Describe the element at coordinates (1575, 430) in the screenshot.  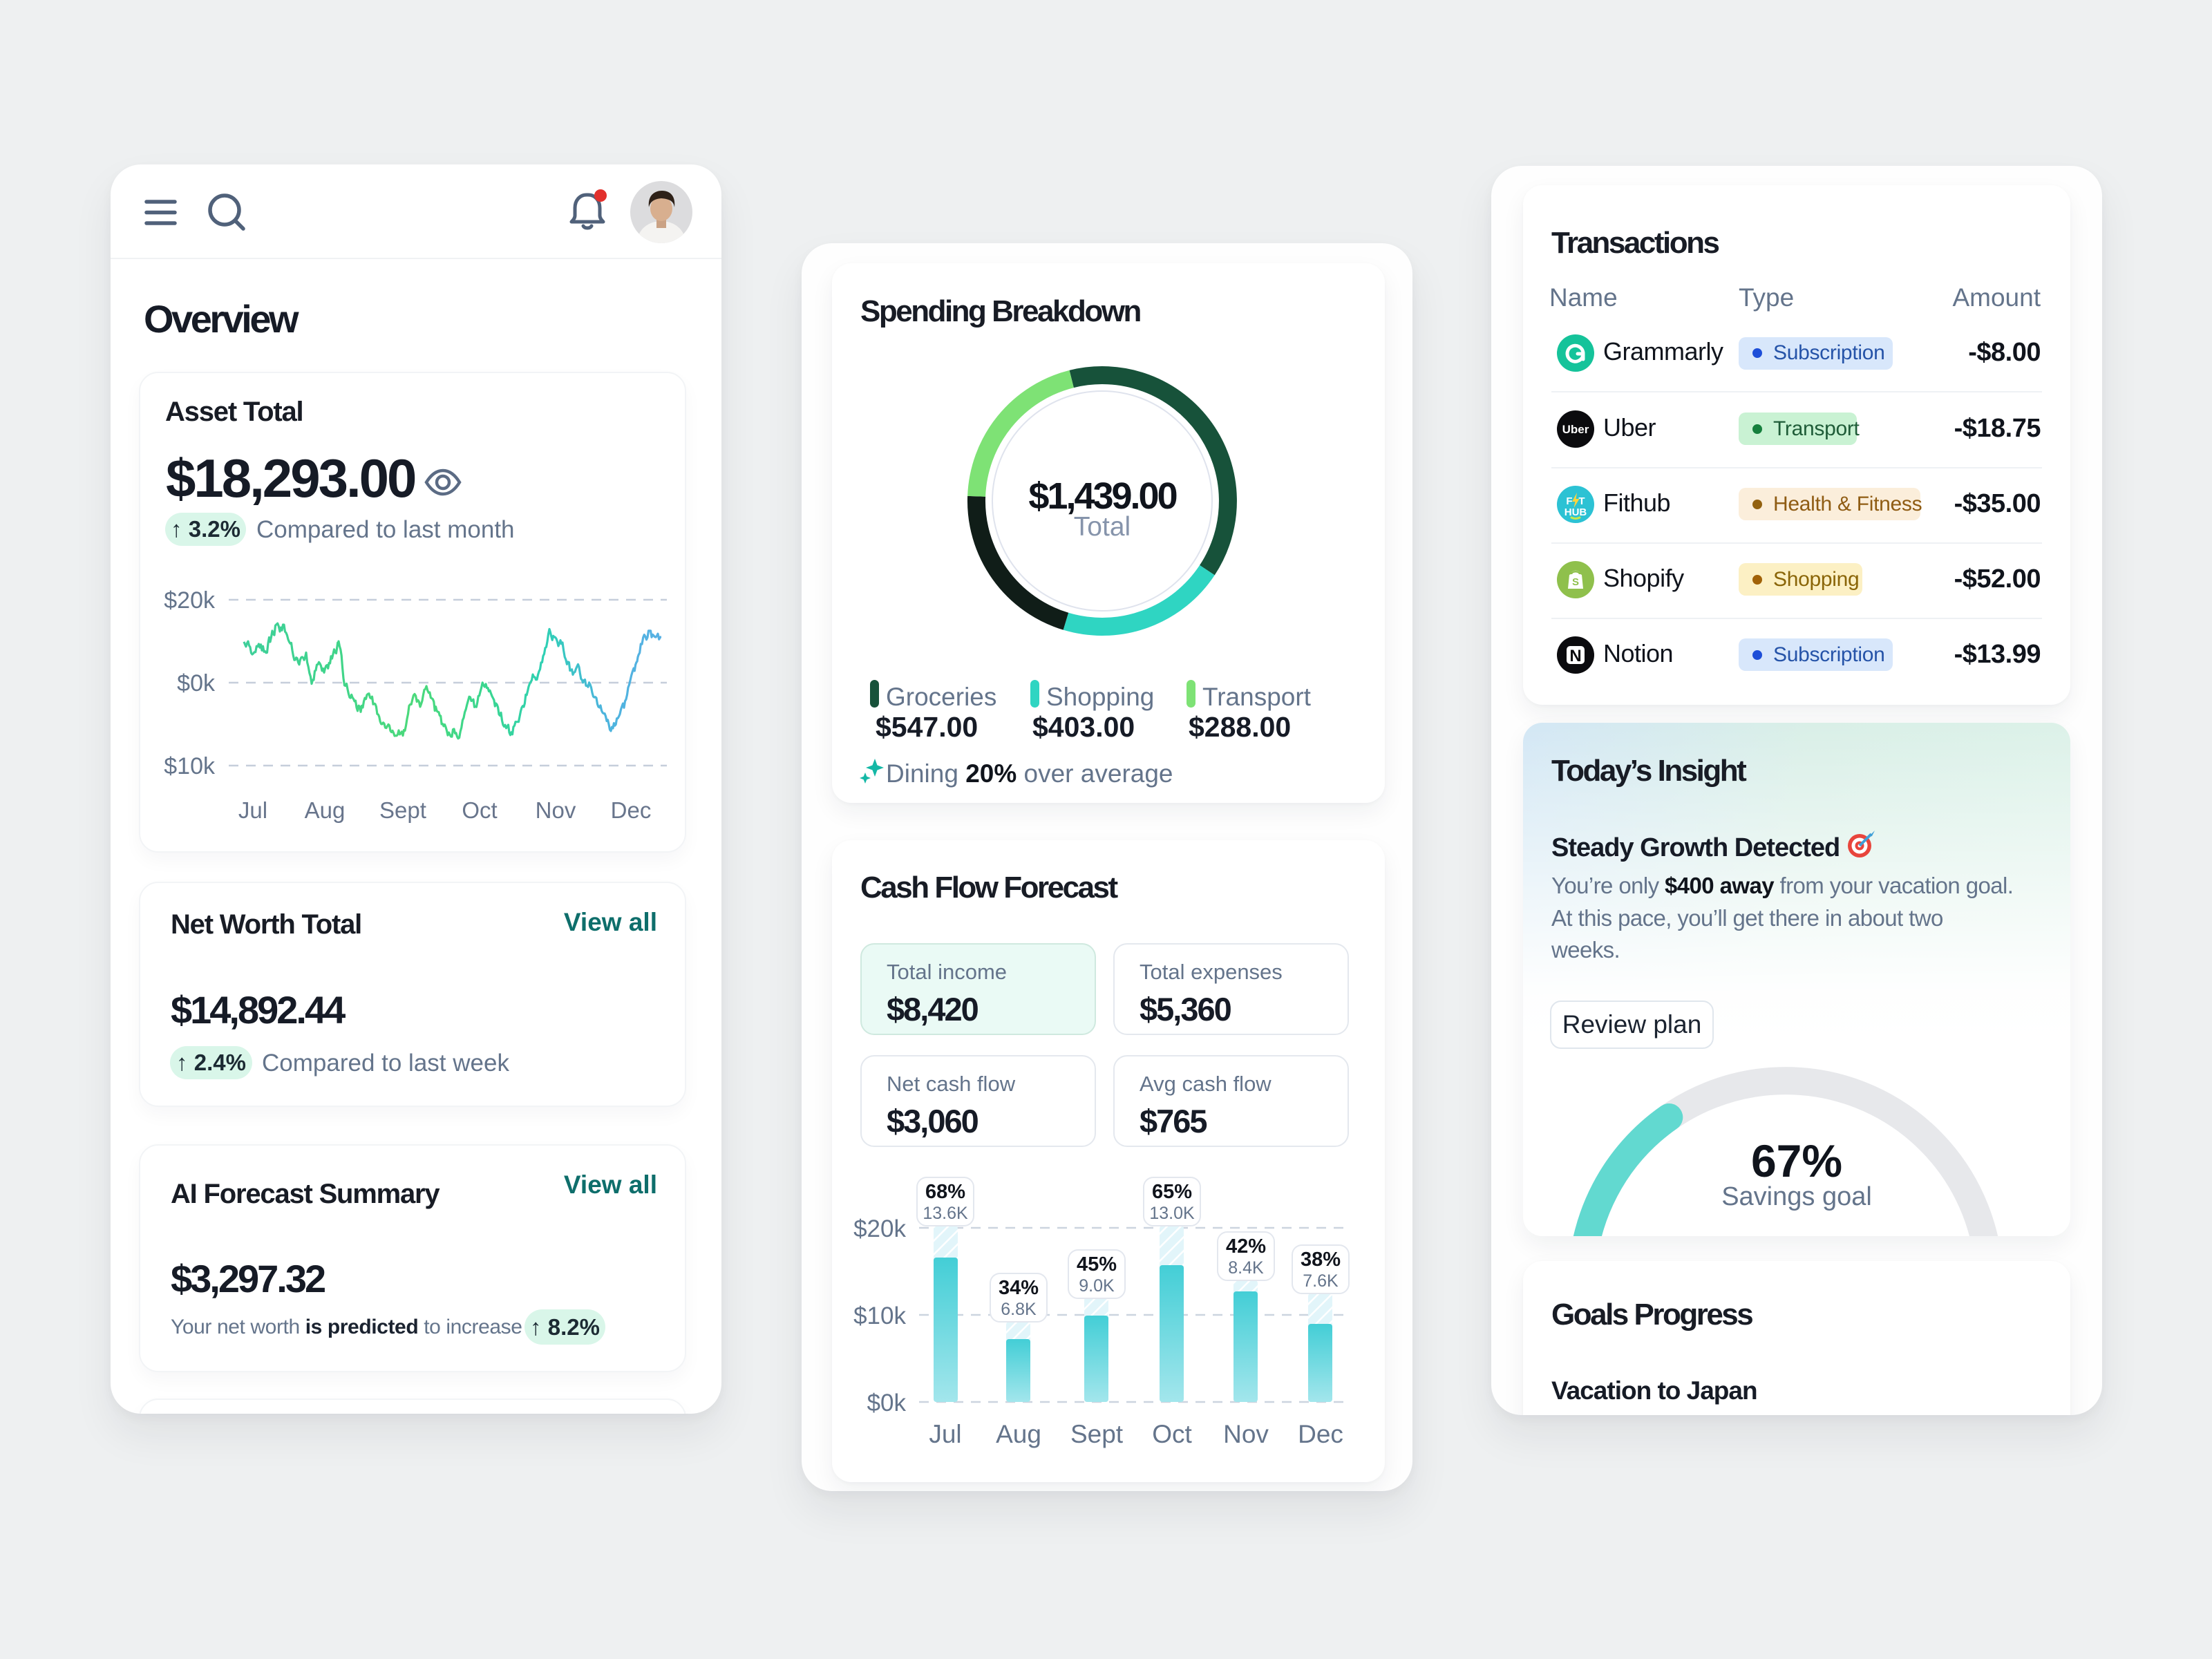
I see `svg-text: Uber` at that location.